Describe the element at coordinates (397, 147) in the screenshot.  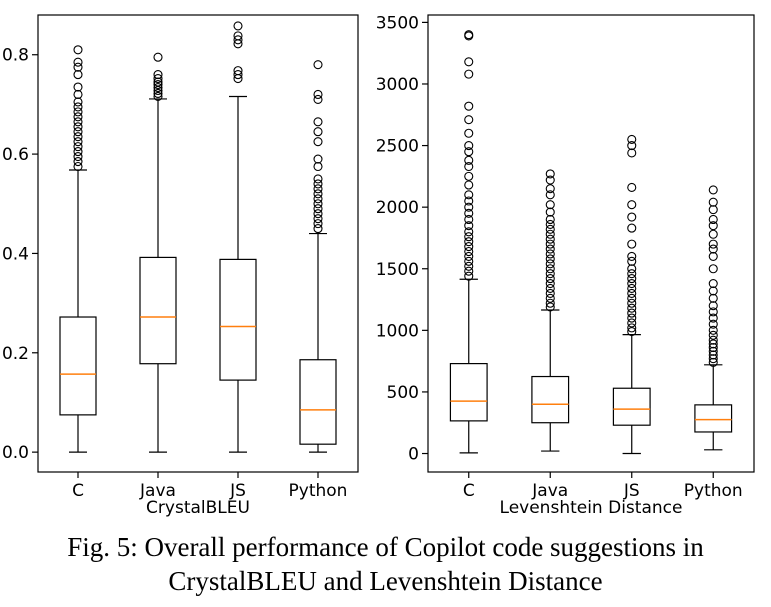
I see `y-tick-label: 2500` at that location.